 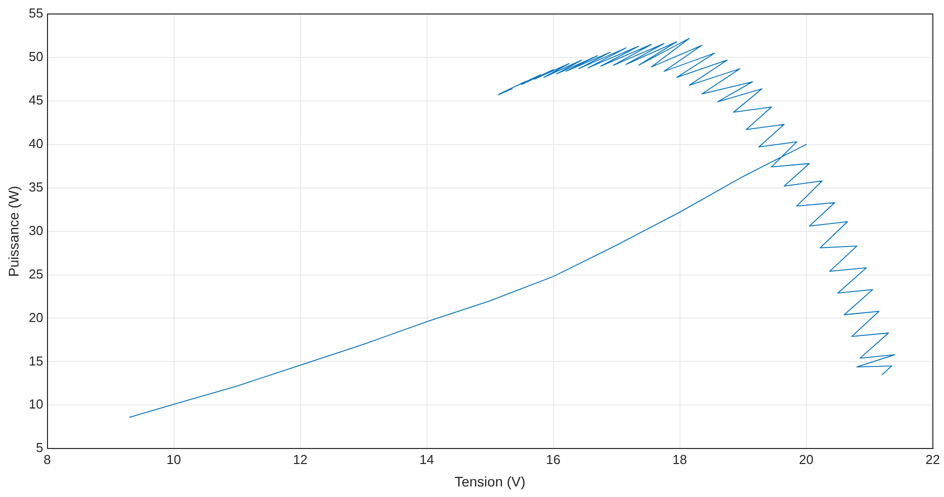 What do you see at coordinates (36, 13) in the screenshot?
I see `y-tick-label: 55` at bounding box center [36, 13].